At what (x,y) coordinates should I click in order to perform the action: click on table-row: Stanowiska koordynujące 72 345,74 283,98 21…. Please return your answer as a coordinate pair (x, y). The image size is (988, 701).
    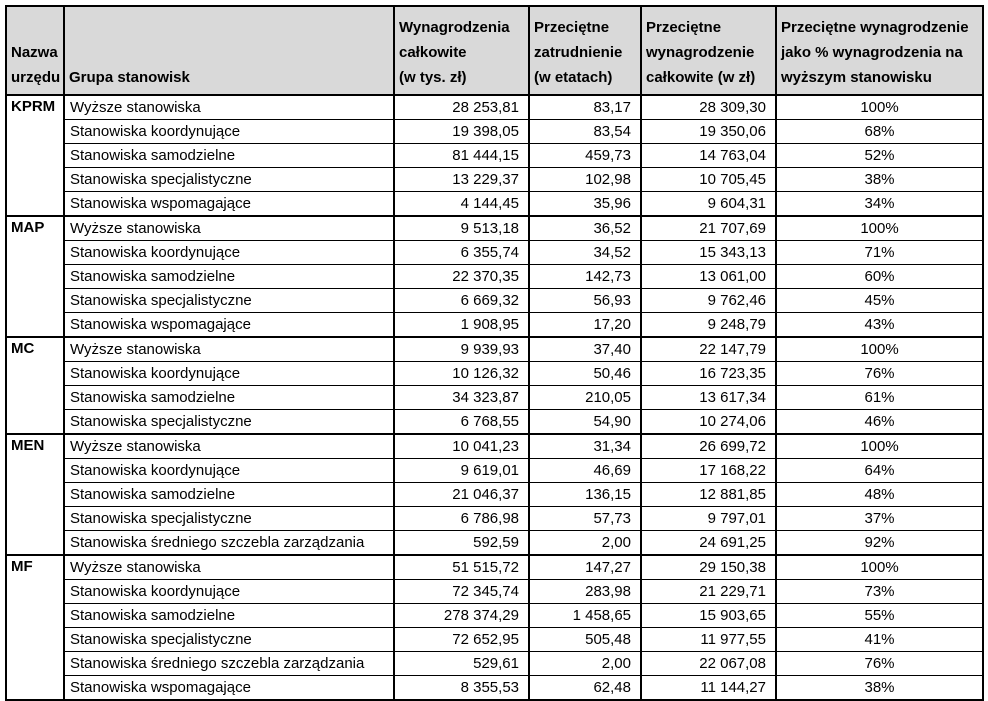
    Looking at the image, I should click on (495, 591).